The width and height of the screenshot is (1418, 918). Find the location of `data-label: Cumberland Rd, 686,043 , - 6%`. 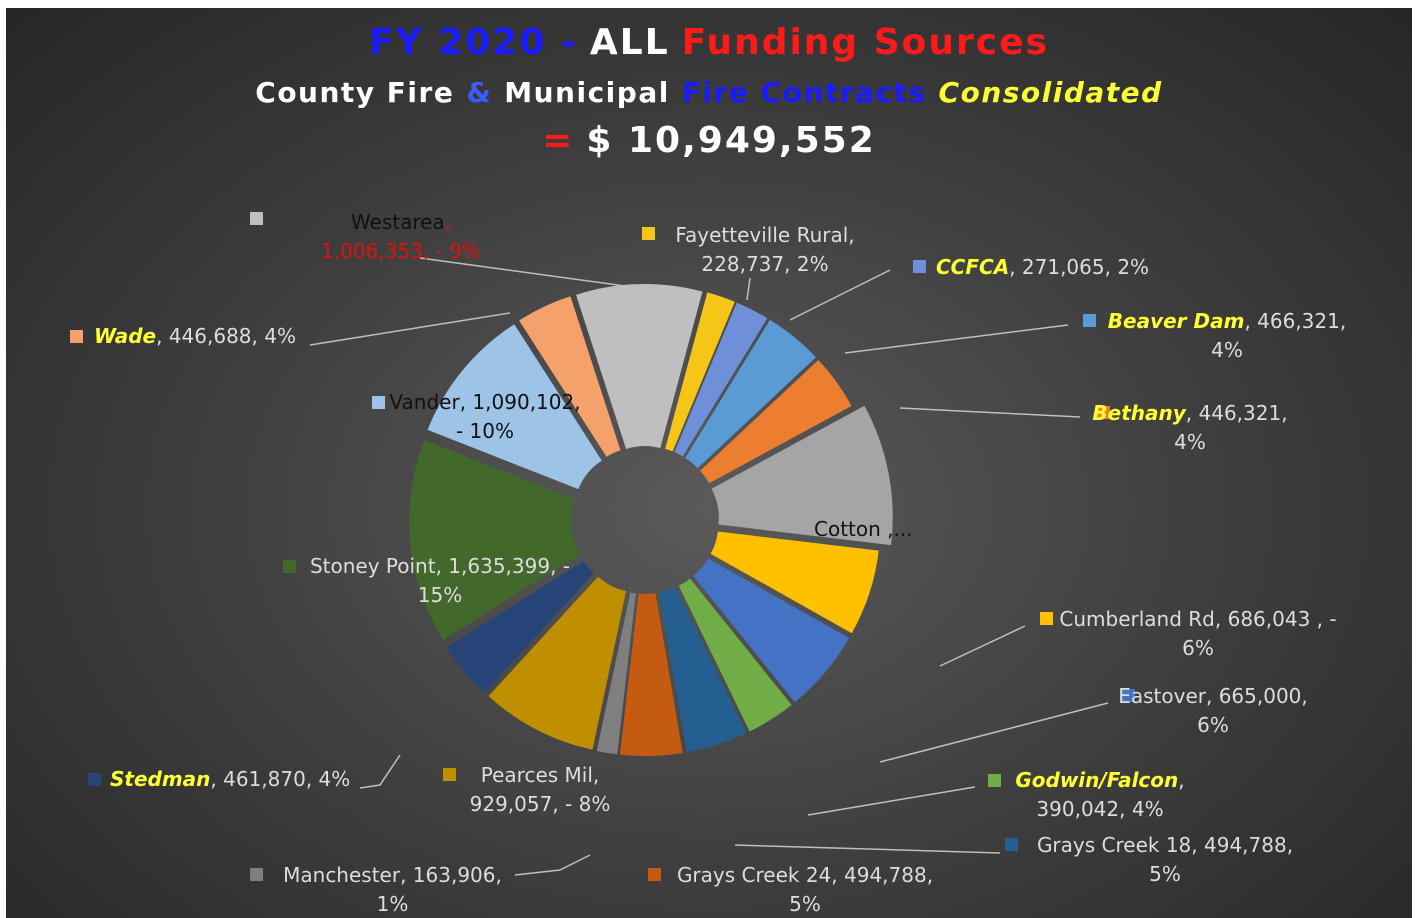

data-label: Cumberland Rd, 686,043 , - 6% is located at coordinates (1198, 634).